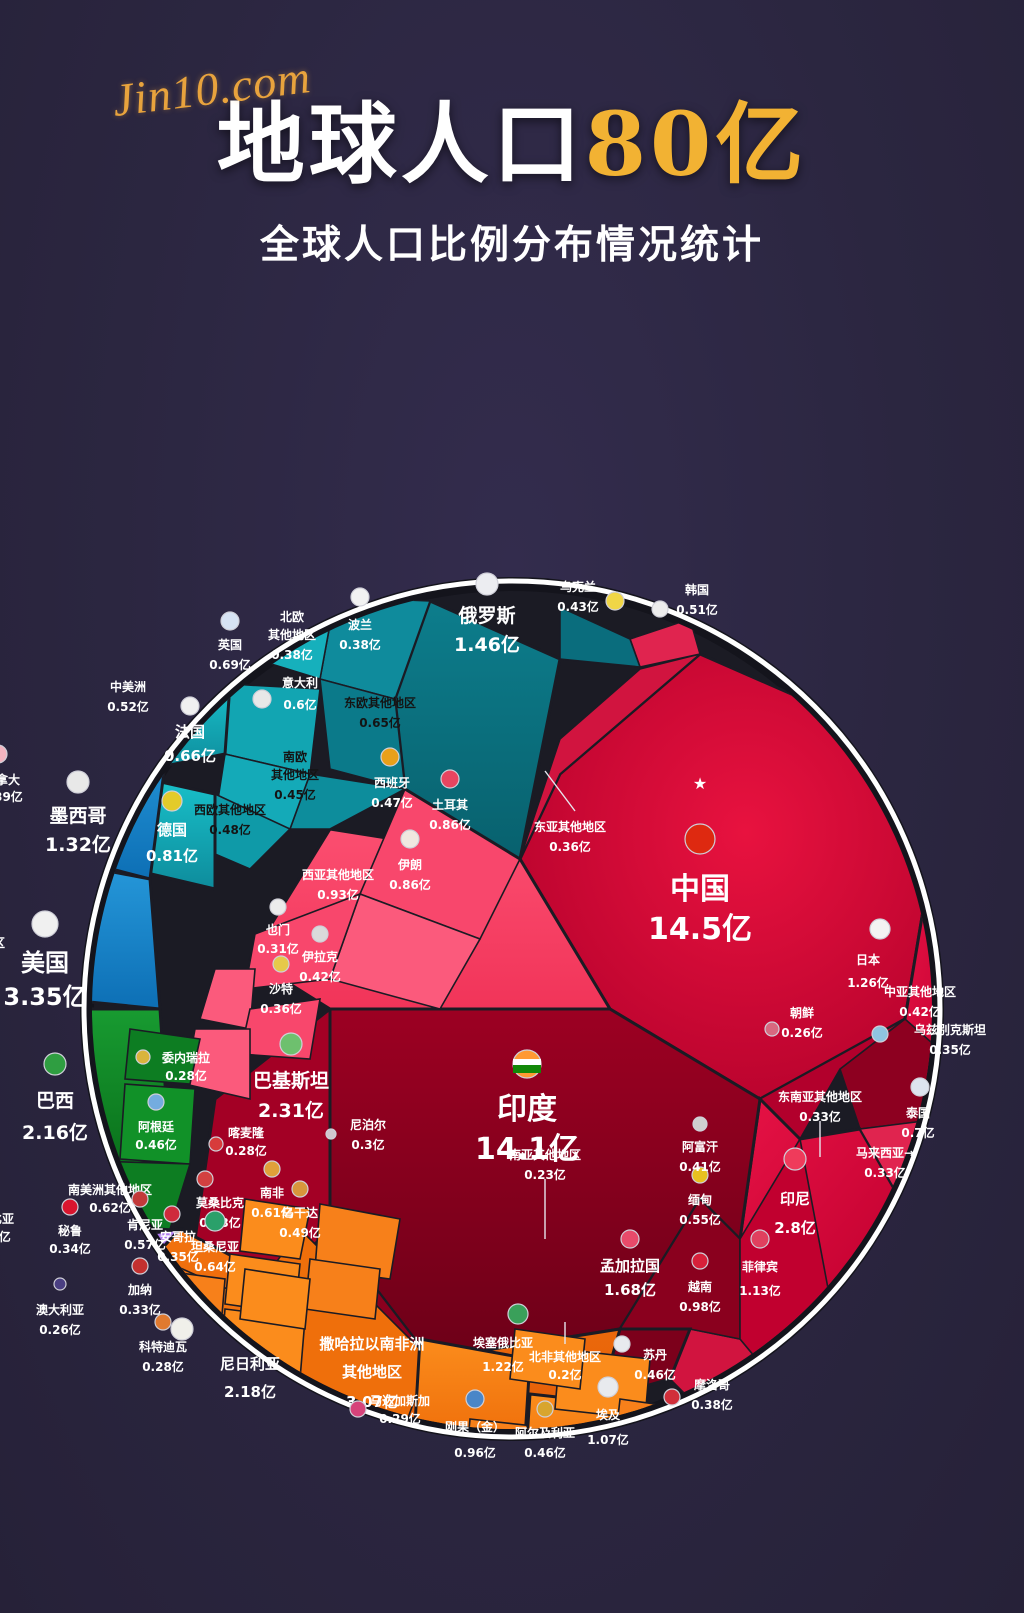  What do you see at coordinates (392, 792) in the screenshot?
I see `label-spain: 西班牙 0.47亿` at bounding box center [392, 792].